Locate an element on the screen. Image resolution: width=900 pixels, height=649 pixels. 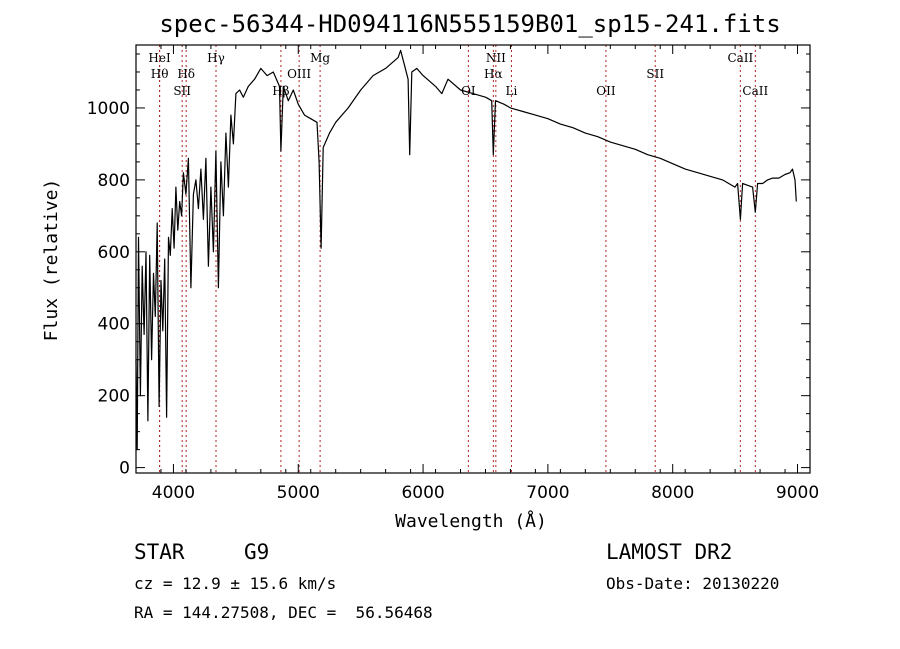
marker-label-14: CaII is located at coordinates (740, 58).